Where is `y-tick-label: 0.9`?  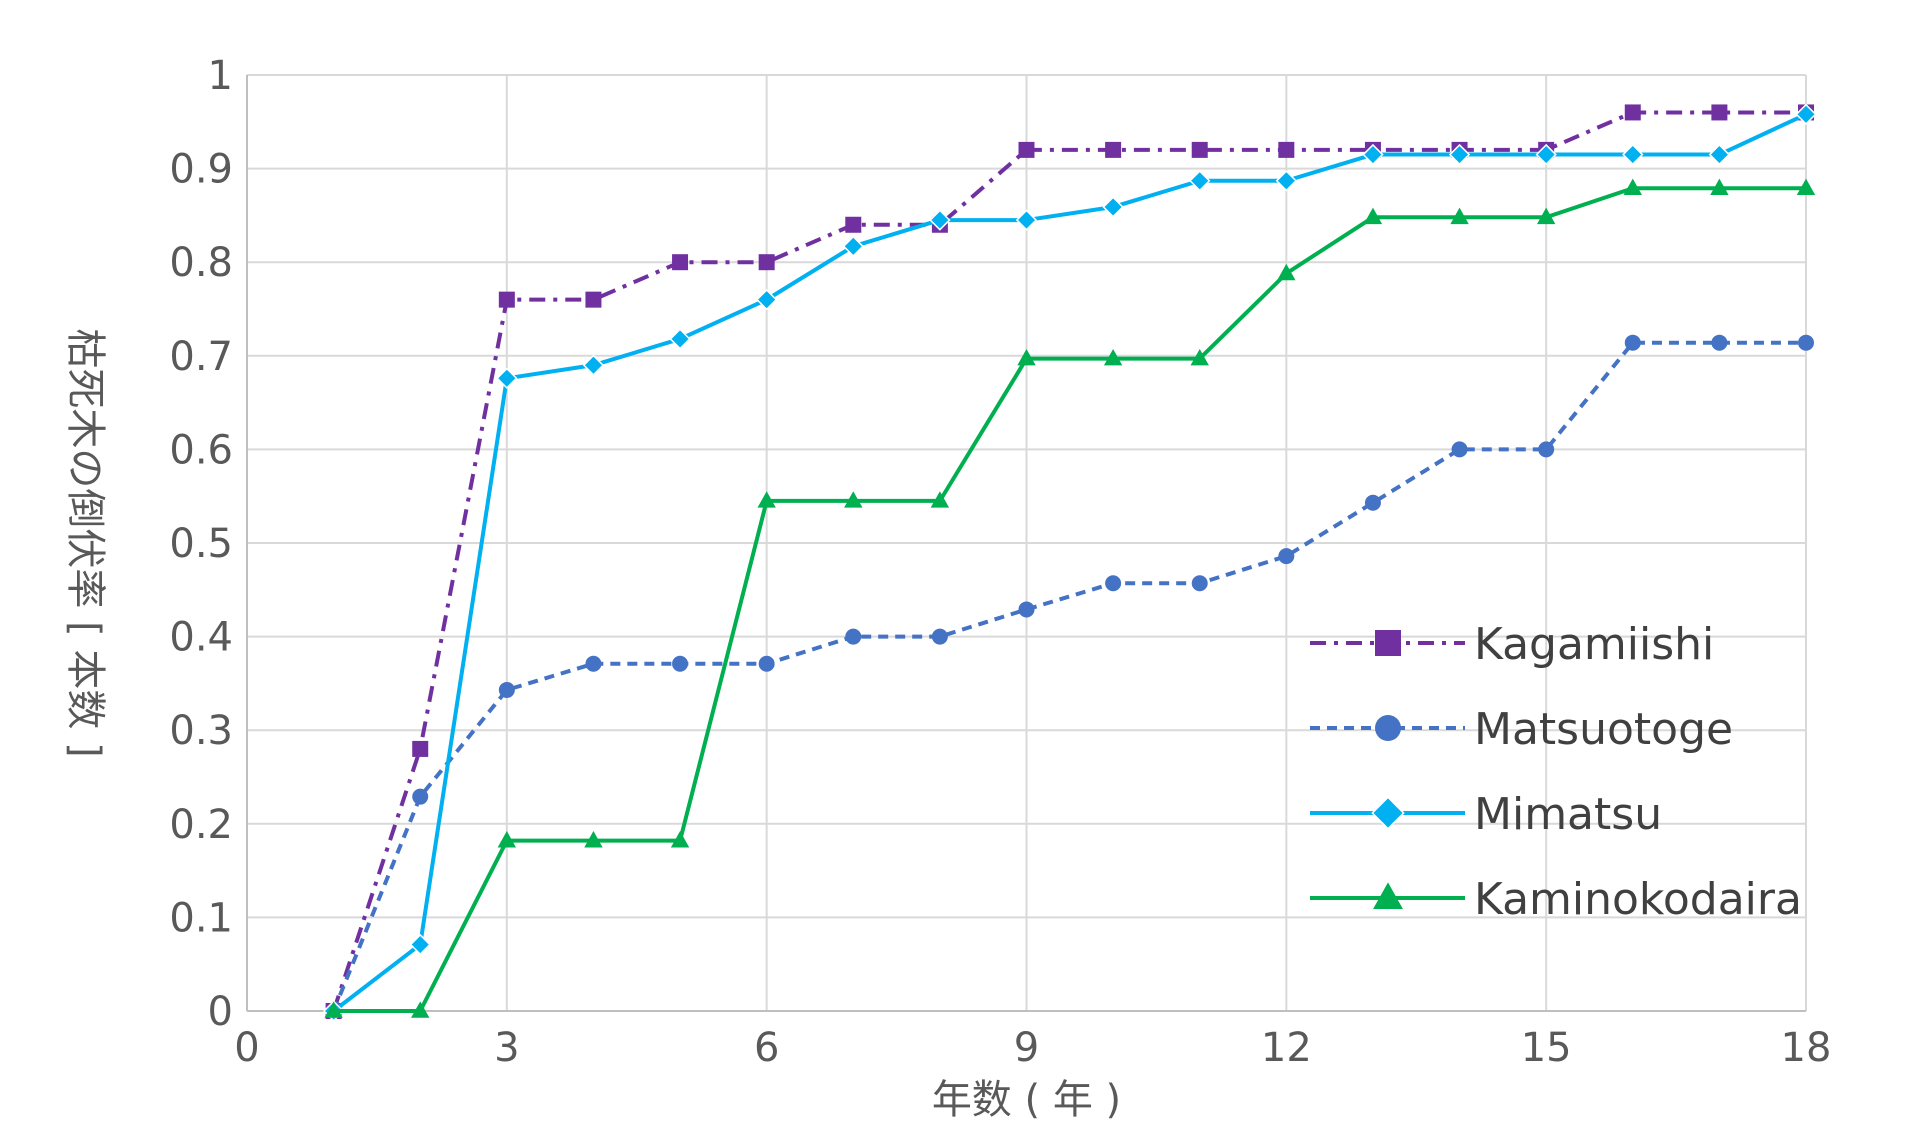
y-tick-label: 0.9 is located at coordinates (201, 170).